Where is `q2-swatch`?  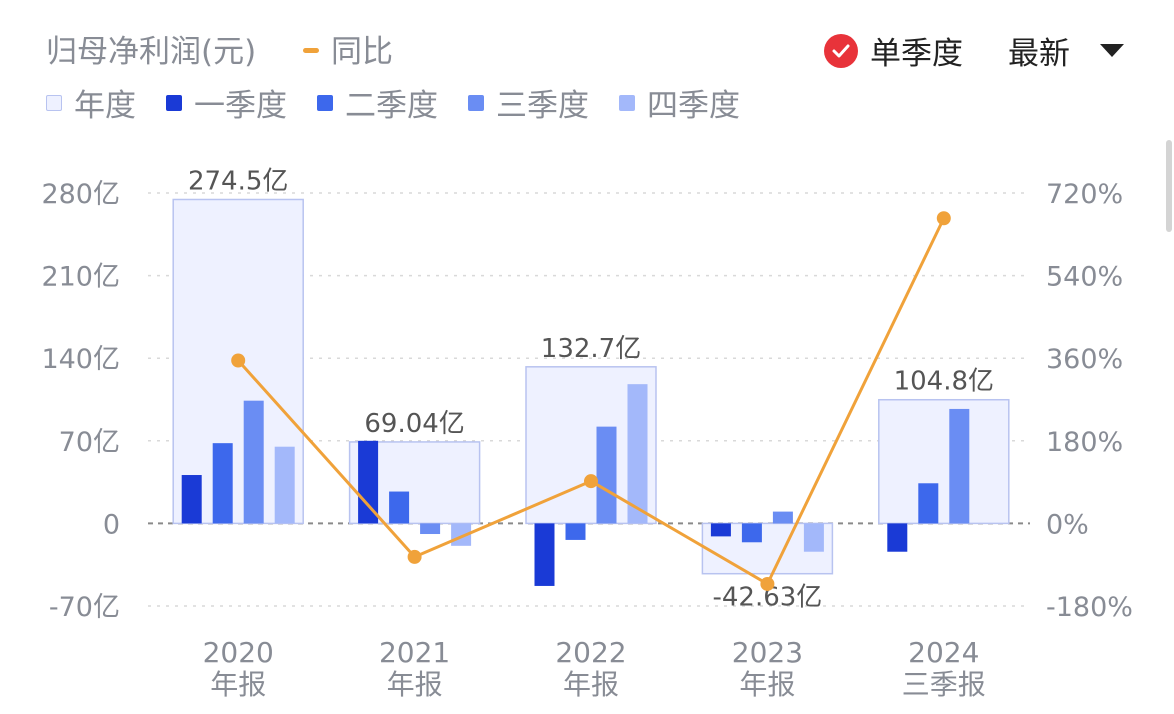 q2-swatch is located at coordinates (325, 102).